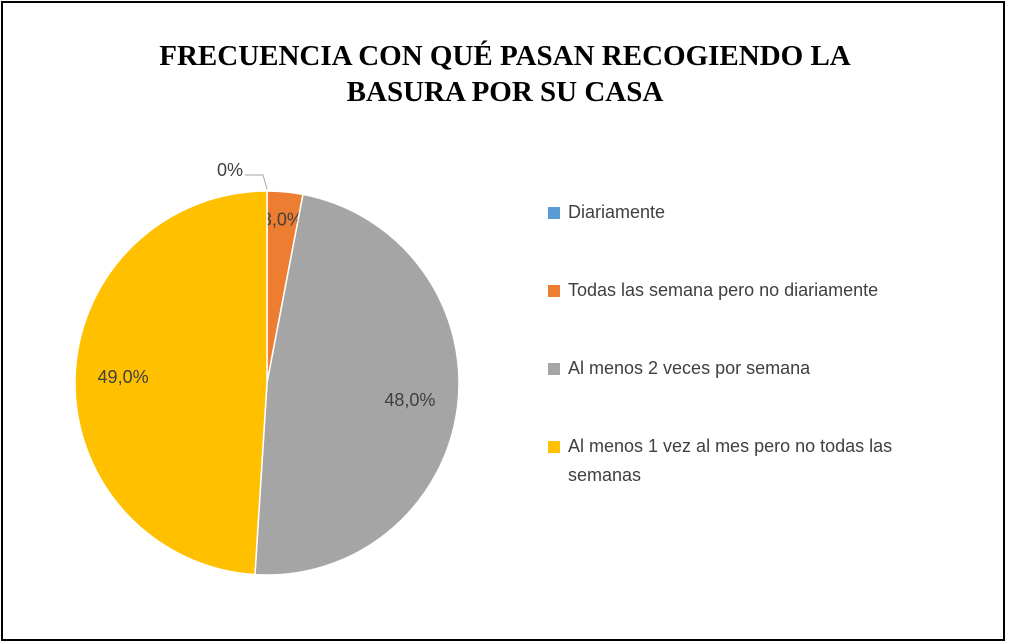 The height and width of the screenshot is (641, 1010). Describe the element at coordinates (738, 237) in the screenshot. I see `legend-item: Diariamente` at that location.